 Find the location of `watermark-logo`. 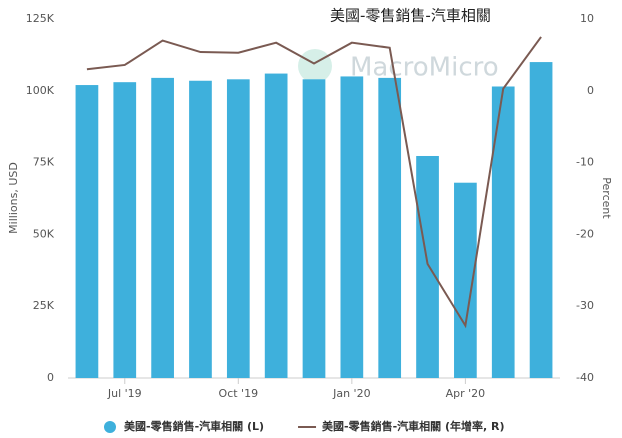

watermark-logo is located at coordinates (315, 66).